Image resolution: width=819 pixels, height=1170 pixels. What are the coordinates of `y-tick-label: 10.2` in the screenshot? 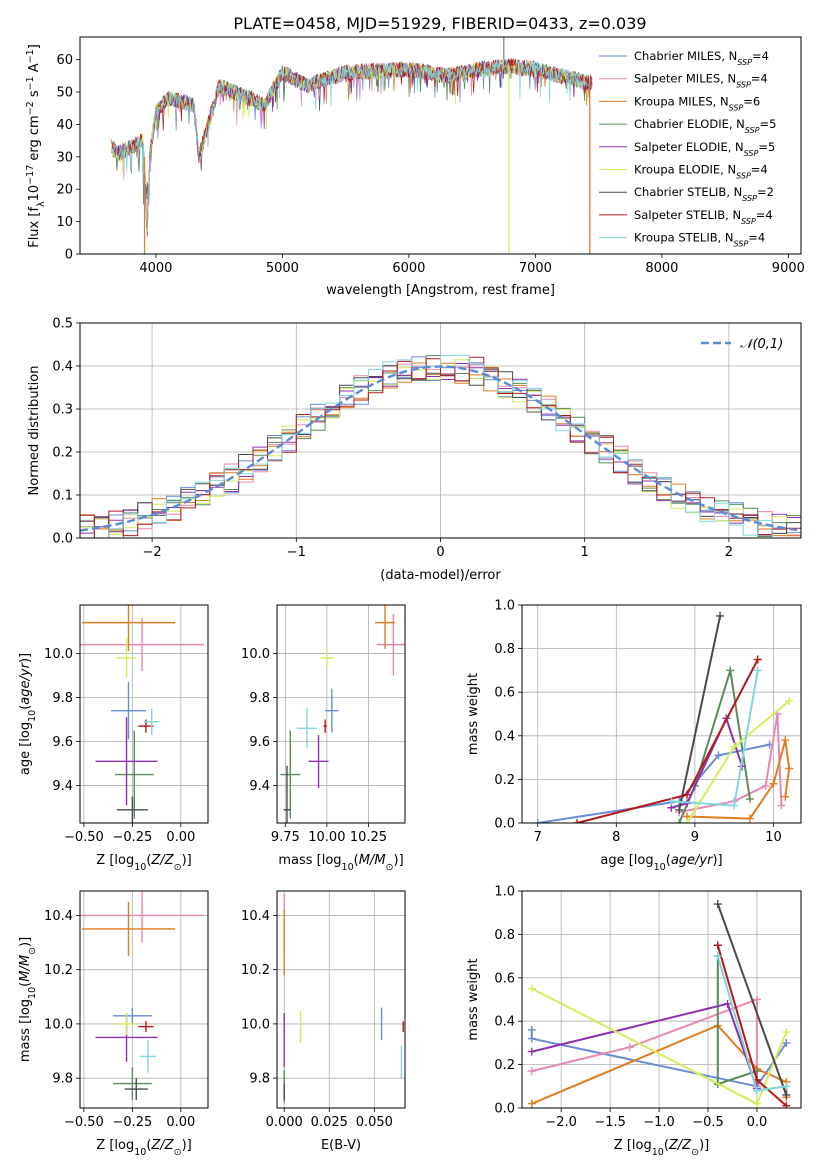 It's located at (58, 970).